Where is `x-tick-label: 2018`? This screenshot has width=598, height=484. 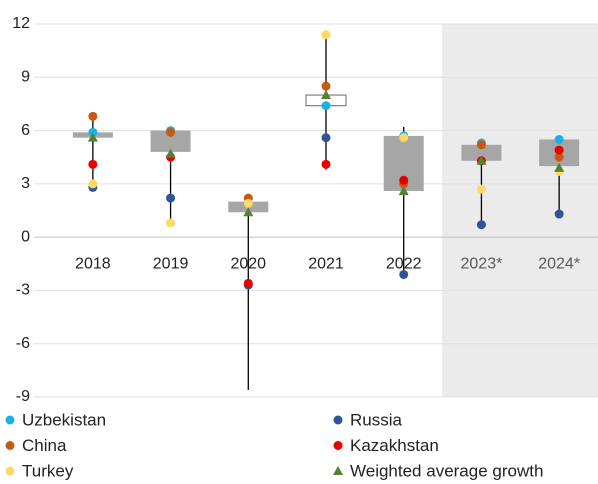 x-tick-label: 2018 is located at coordinates (93, 263).